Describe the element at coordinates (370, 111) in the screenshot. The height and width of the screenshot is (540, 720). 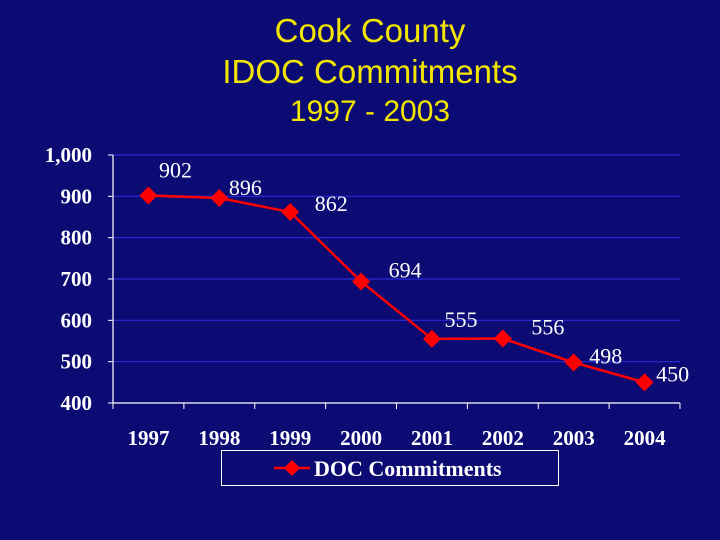
I see `title-line-3: 1997 - 2003` at that location.